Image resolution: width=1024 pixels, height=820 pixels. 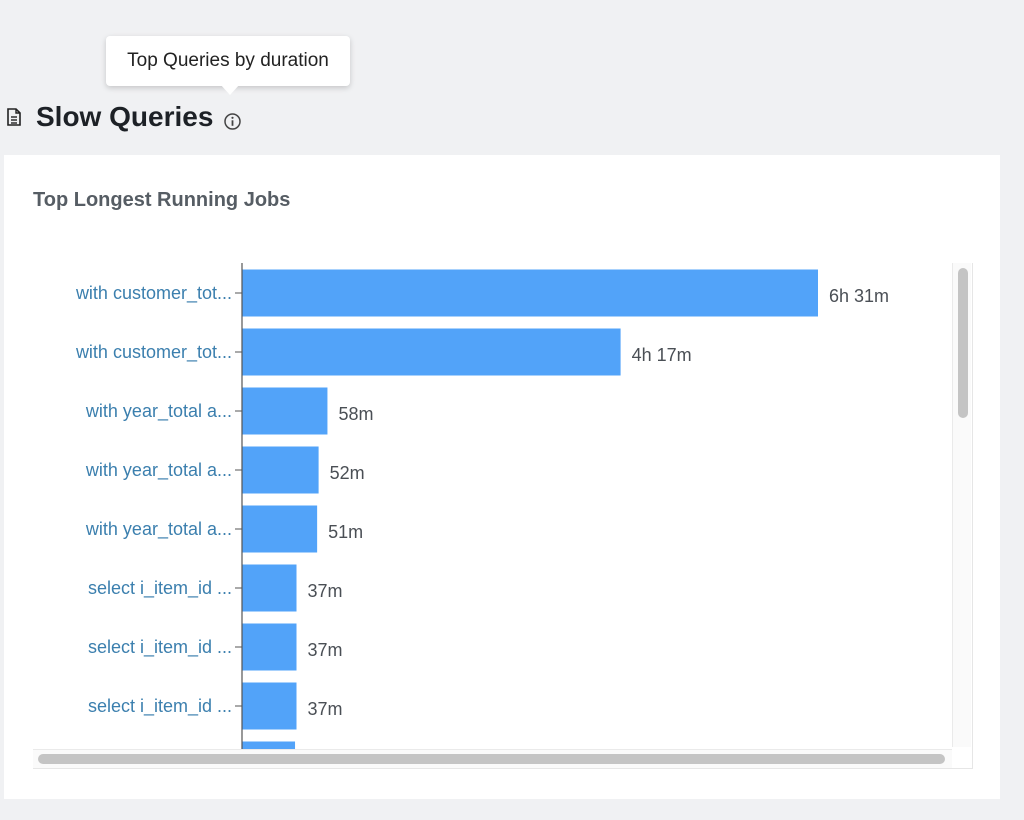 What do you see at coordinates (961, 505) in the screenshot?
I see `vertical-scrollbar` at bounding box center [961, 505].